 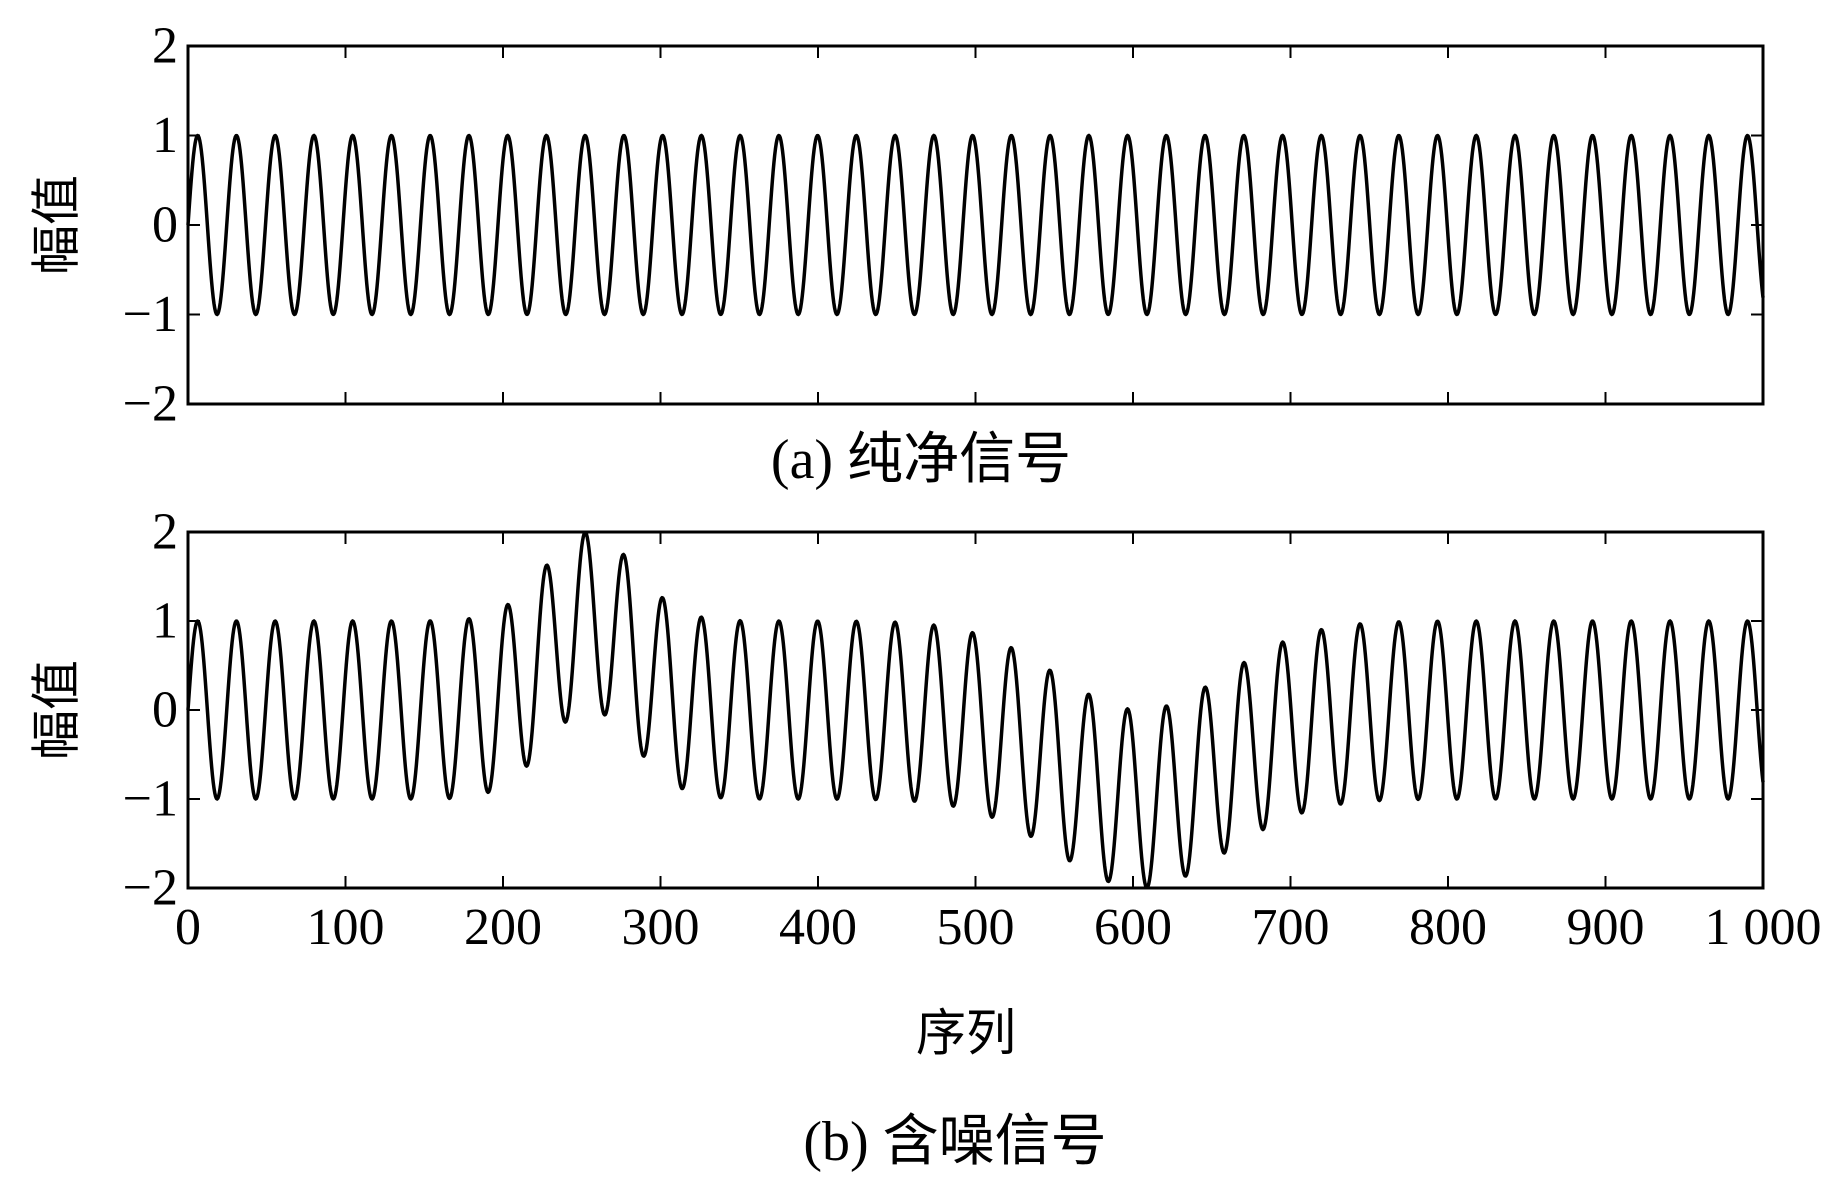 I want to click on y-tick-labels-a: 2 1 0 −1 −2, so click(x=150, y=225).